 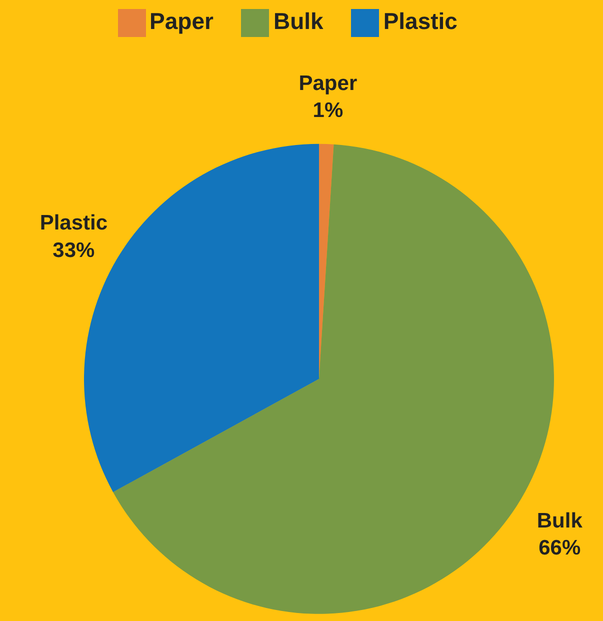 What do you see at coordinates (298, 21) in the screenshot?
I see `legend-label: Bulk` at bounding box center [298, 21].